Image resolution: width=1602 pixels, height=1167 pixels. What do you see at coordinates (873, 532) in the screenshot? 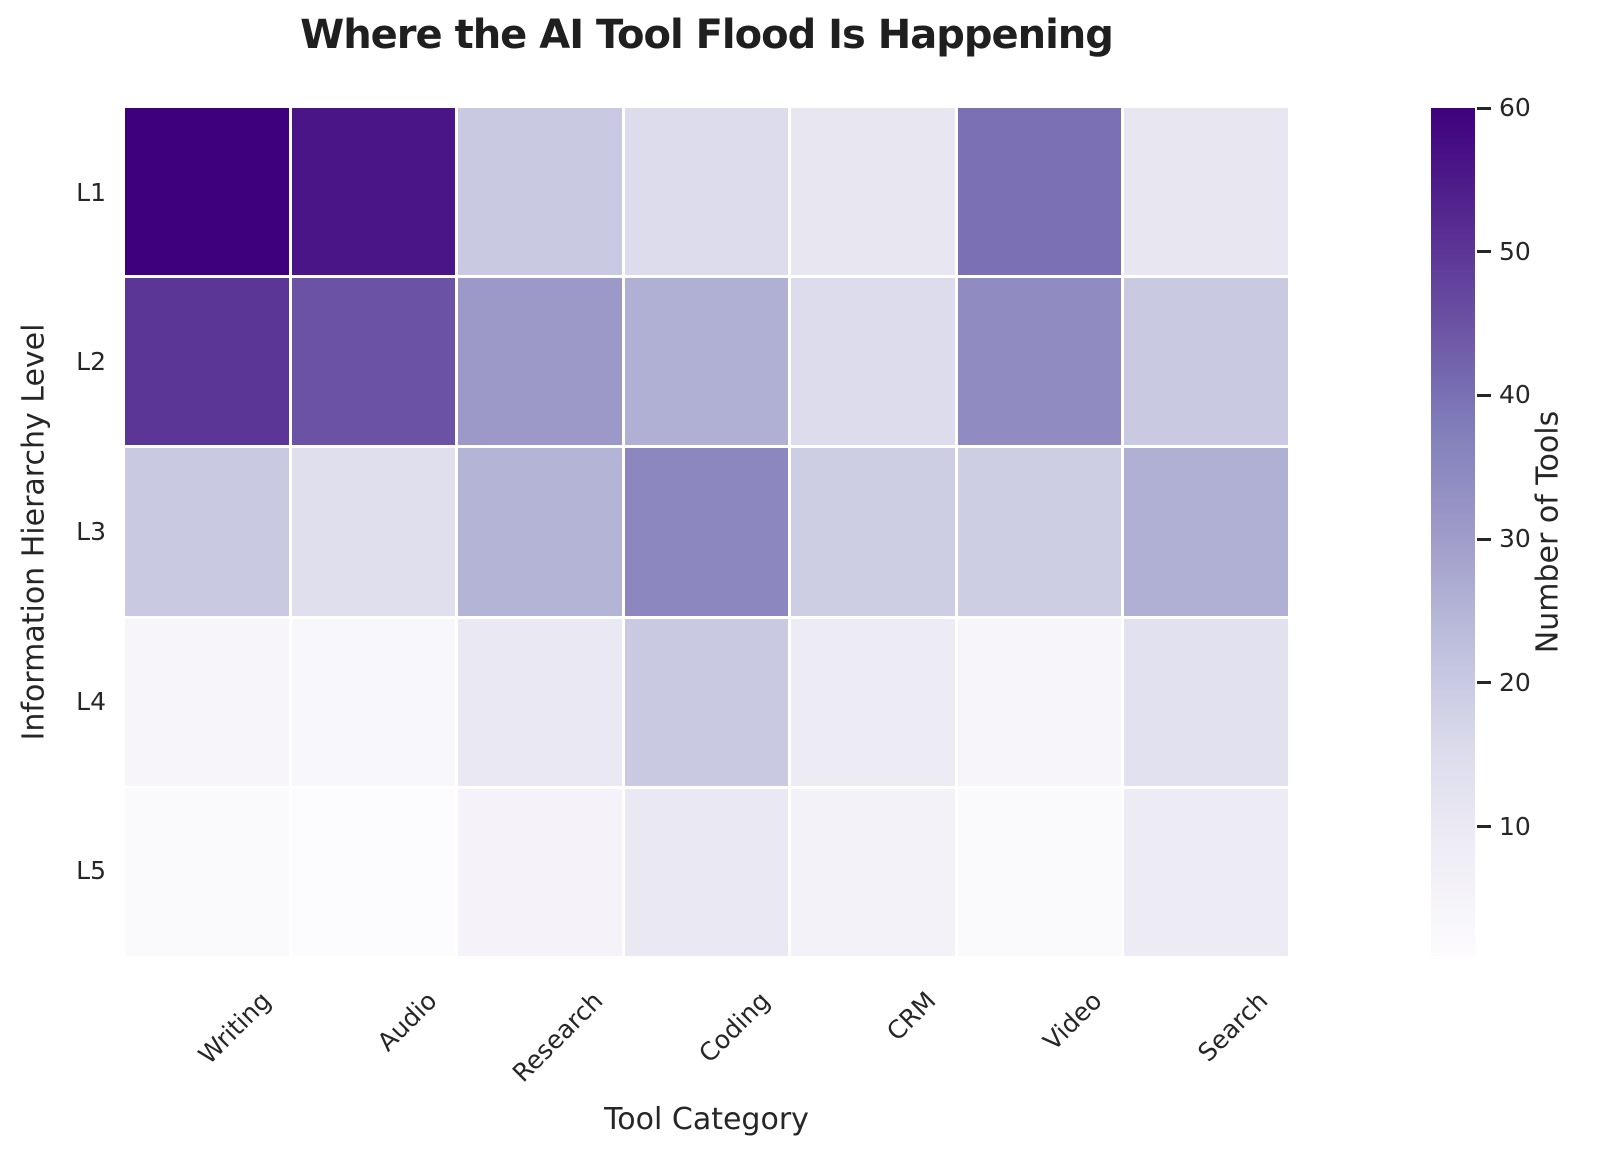
I see `heatmap-cell-L3-CRM` at bounding box center [873, 532].